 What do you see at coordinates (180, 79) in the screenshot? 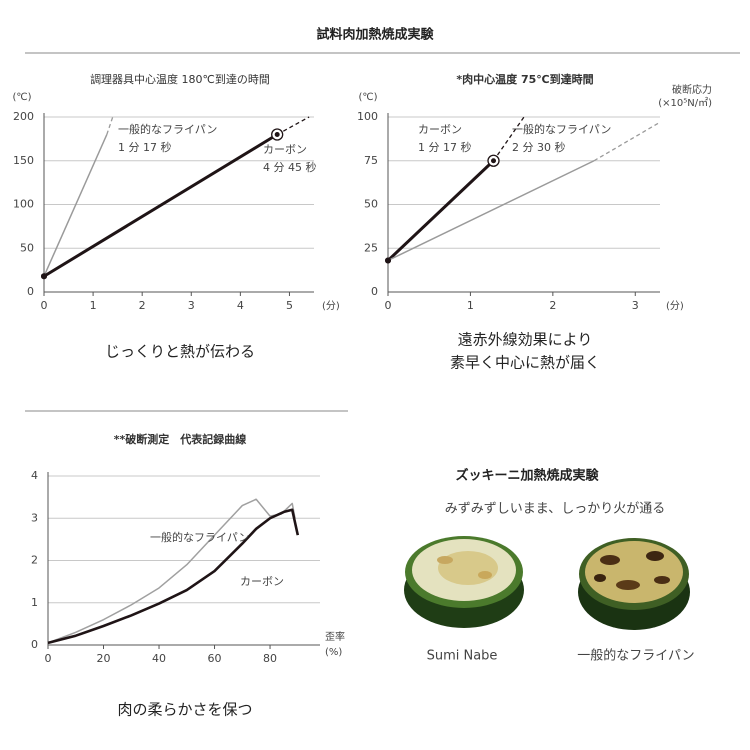
I see `chart-title: 調理器具中心温度 180℃到達の時間` at bounding box center [180, 79].